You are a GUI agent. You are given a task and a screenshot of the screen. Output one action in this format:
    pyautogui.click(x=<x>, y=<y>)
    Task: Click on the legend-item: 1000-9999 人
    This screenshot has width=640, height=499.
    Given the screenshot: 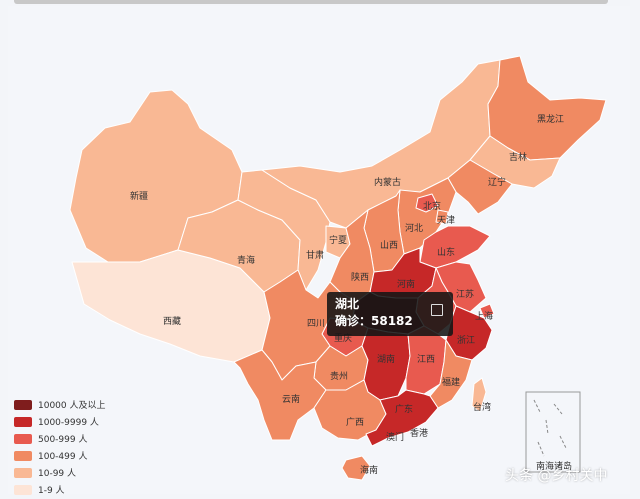 What is the action you would take?
    pyautogui.click(x=60, y=421)
    